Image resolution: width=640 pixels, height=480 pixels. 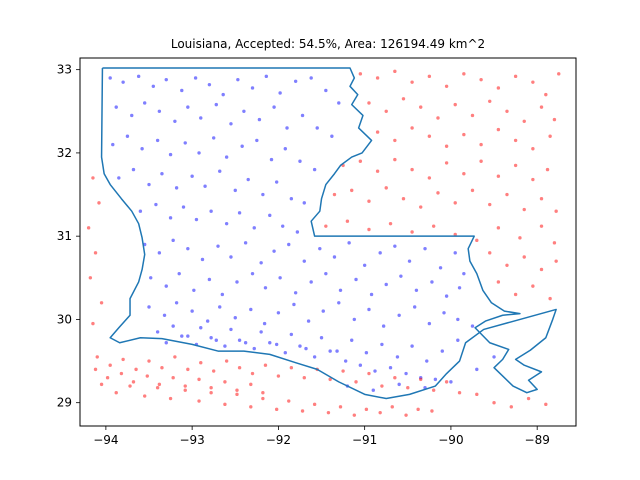 What do you see at coordinates (64, 319) in the screenshot?
I see `y-tick-label: 30` at bounding box center [64, 319].